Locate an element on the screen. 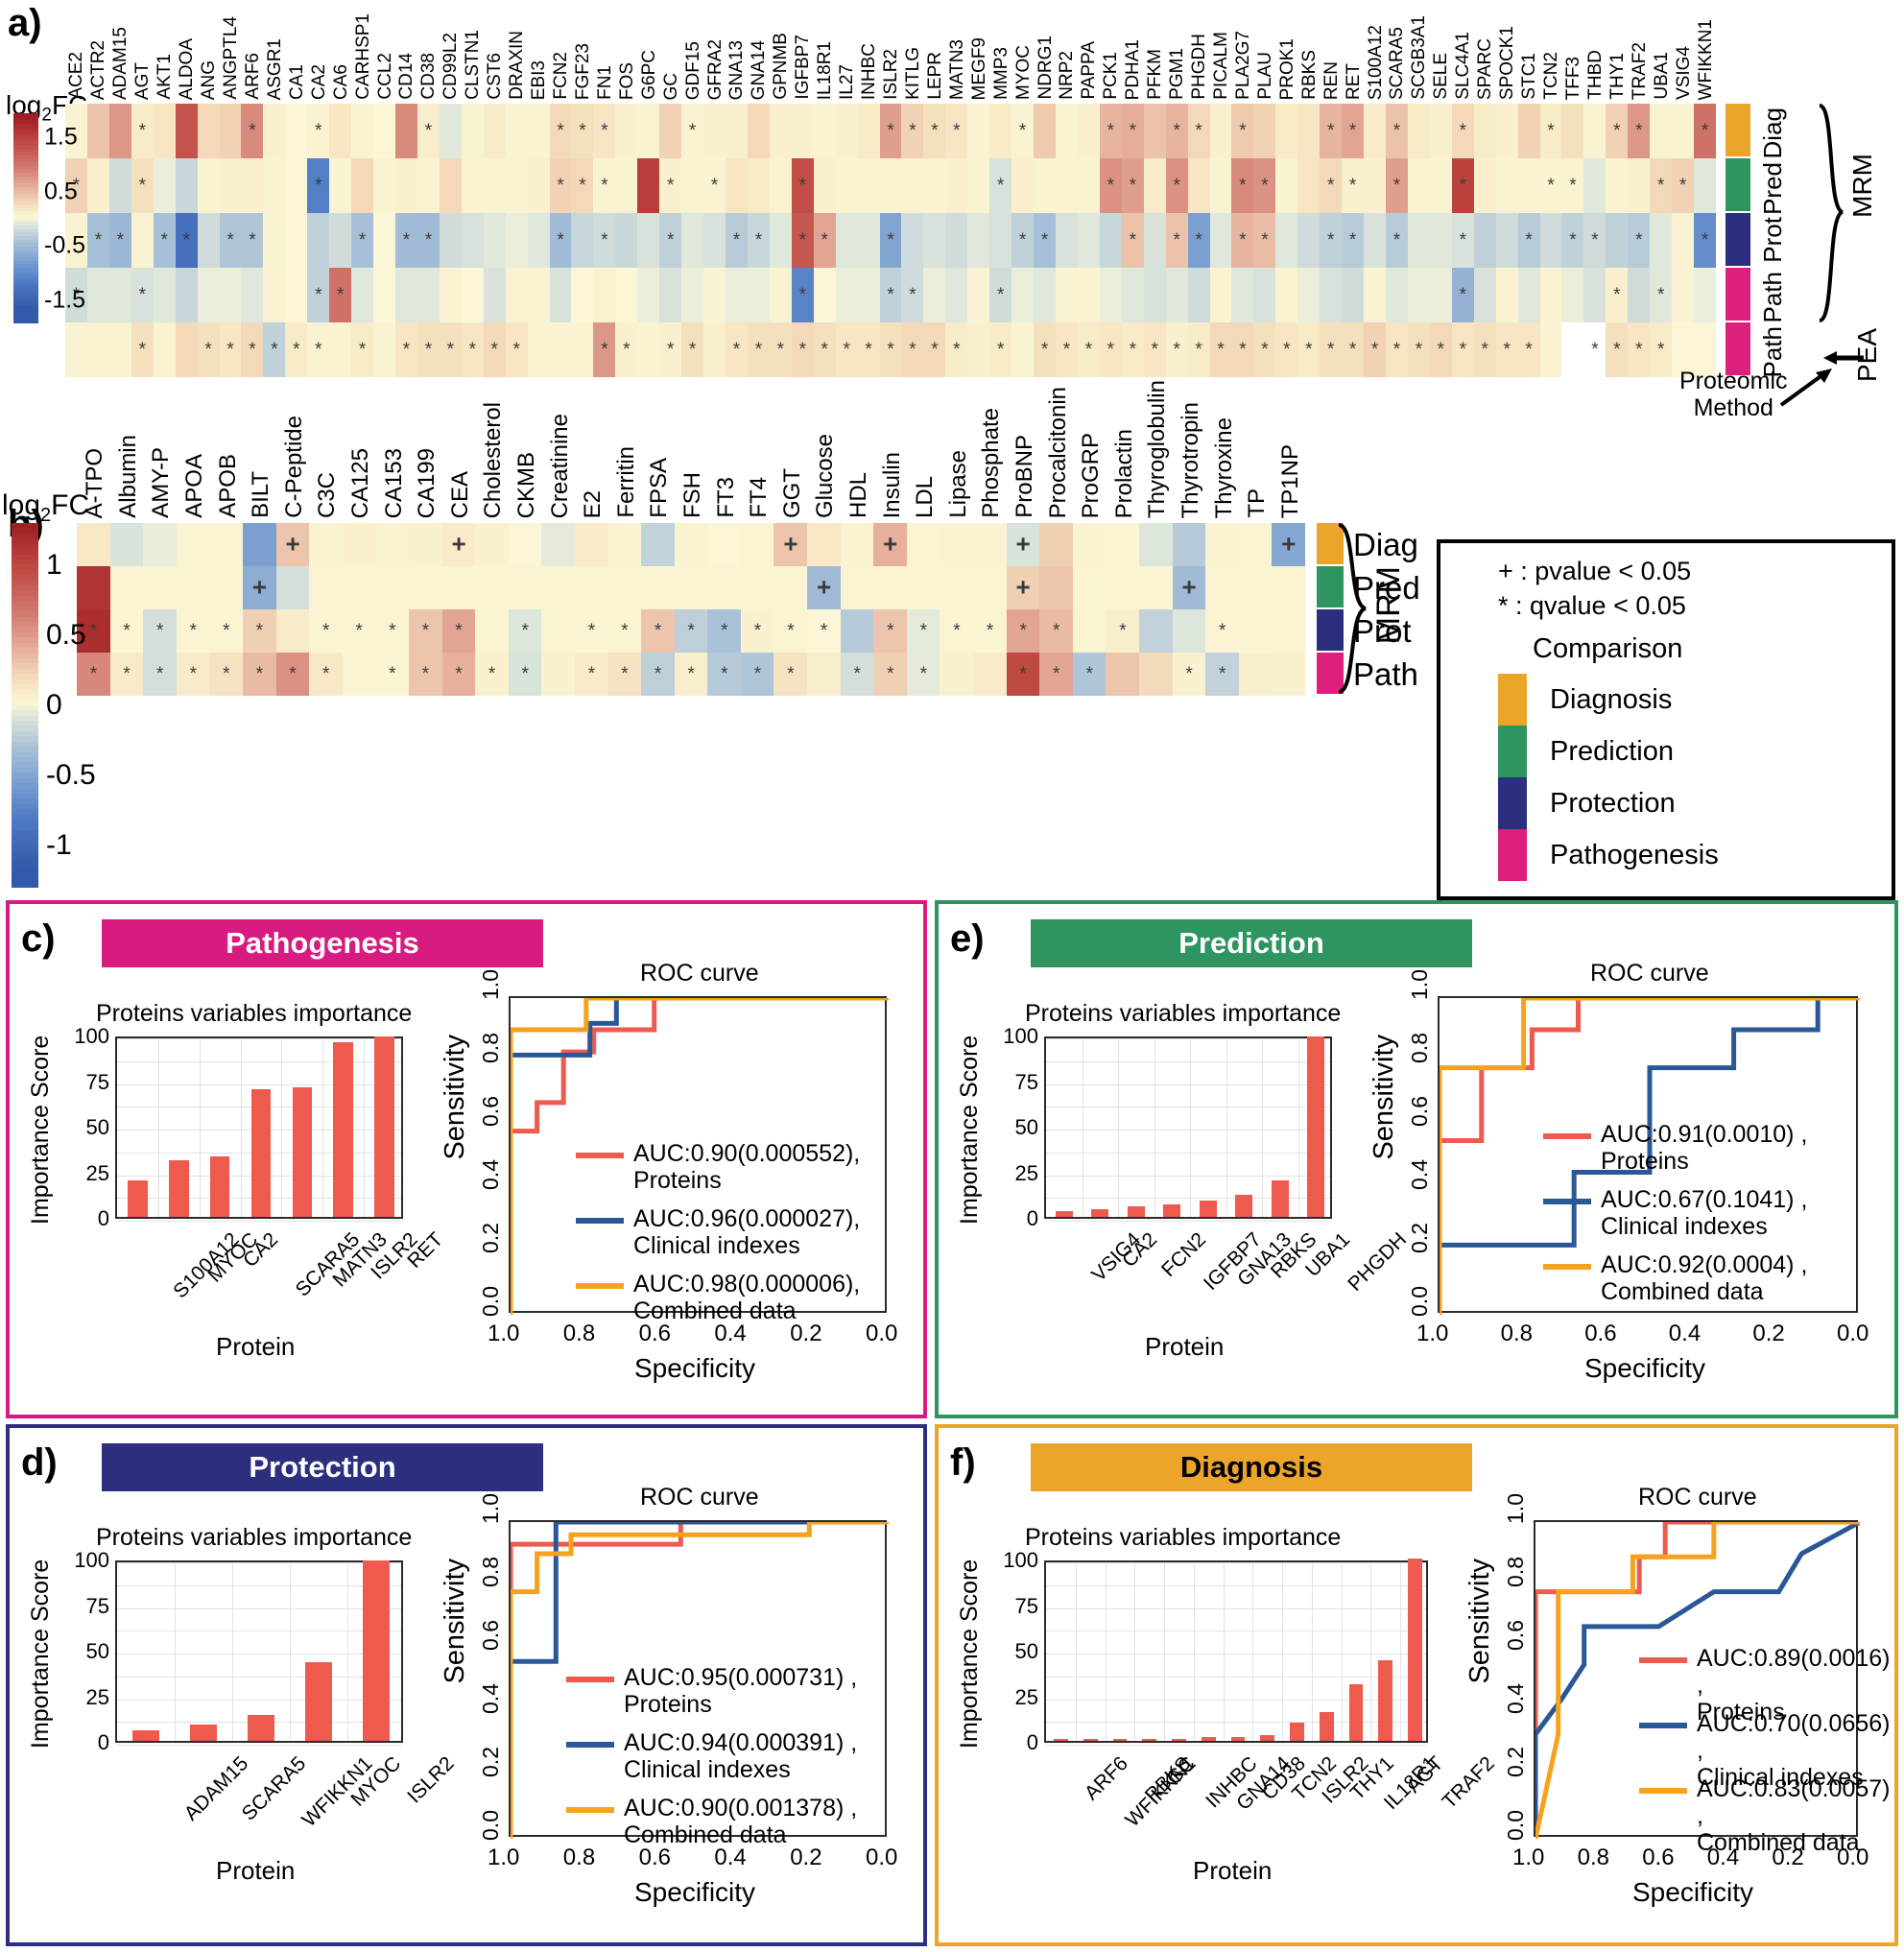 This screenshot has width=1904, height=1952. panel-a-protein-label: WFIKKN1 is located at coordinates (1705, 59).